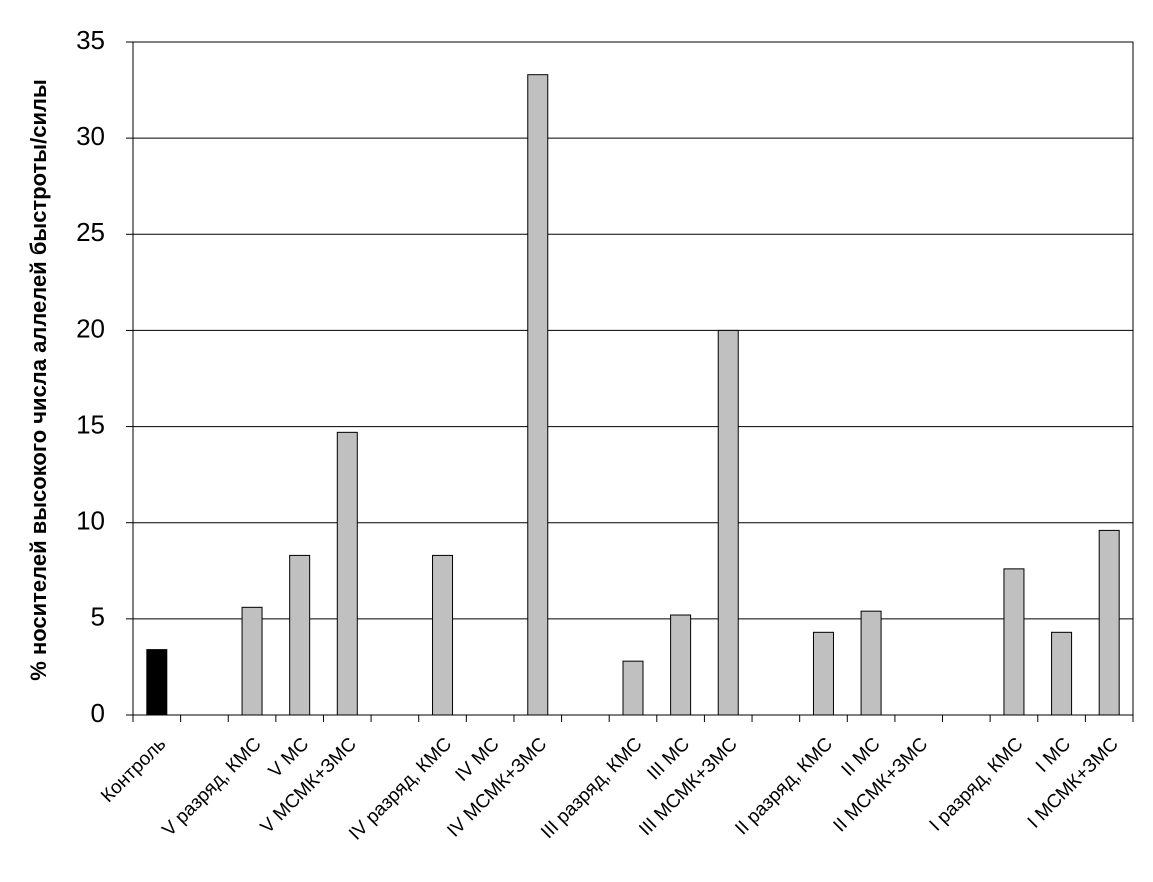  Describe the element at coordinates (784, 787) in the screenshot. I see `x-tick-label: II разряд, КМС` at that location.